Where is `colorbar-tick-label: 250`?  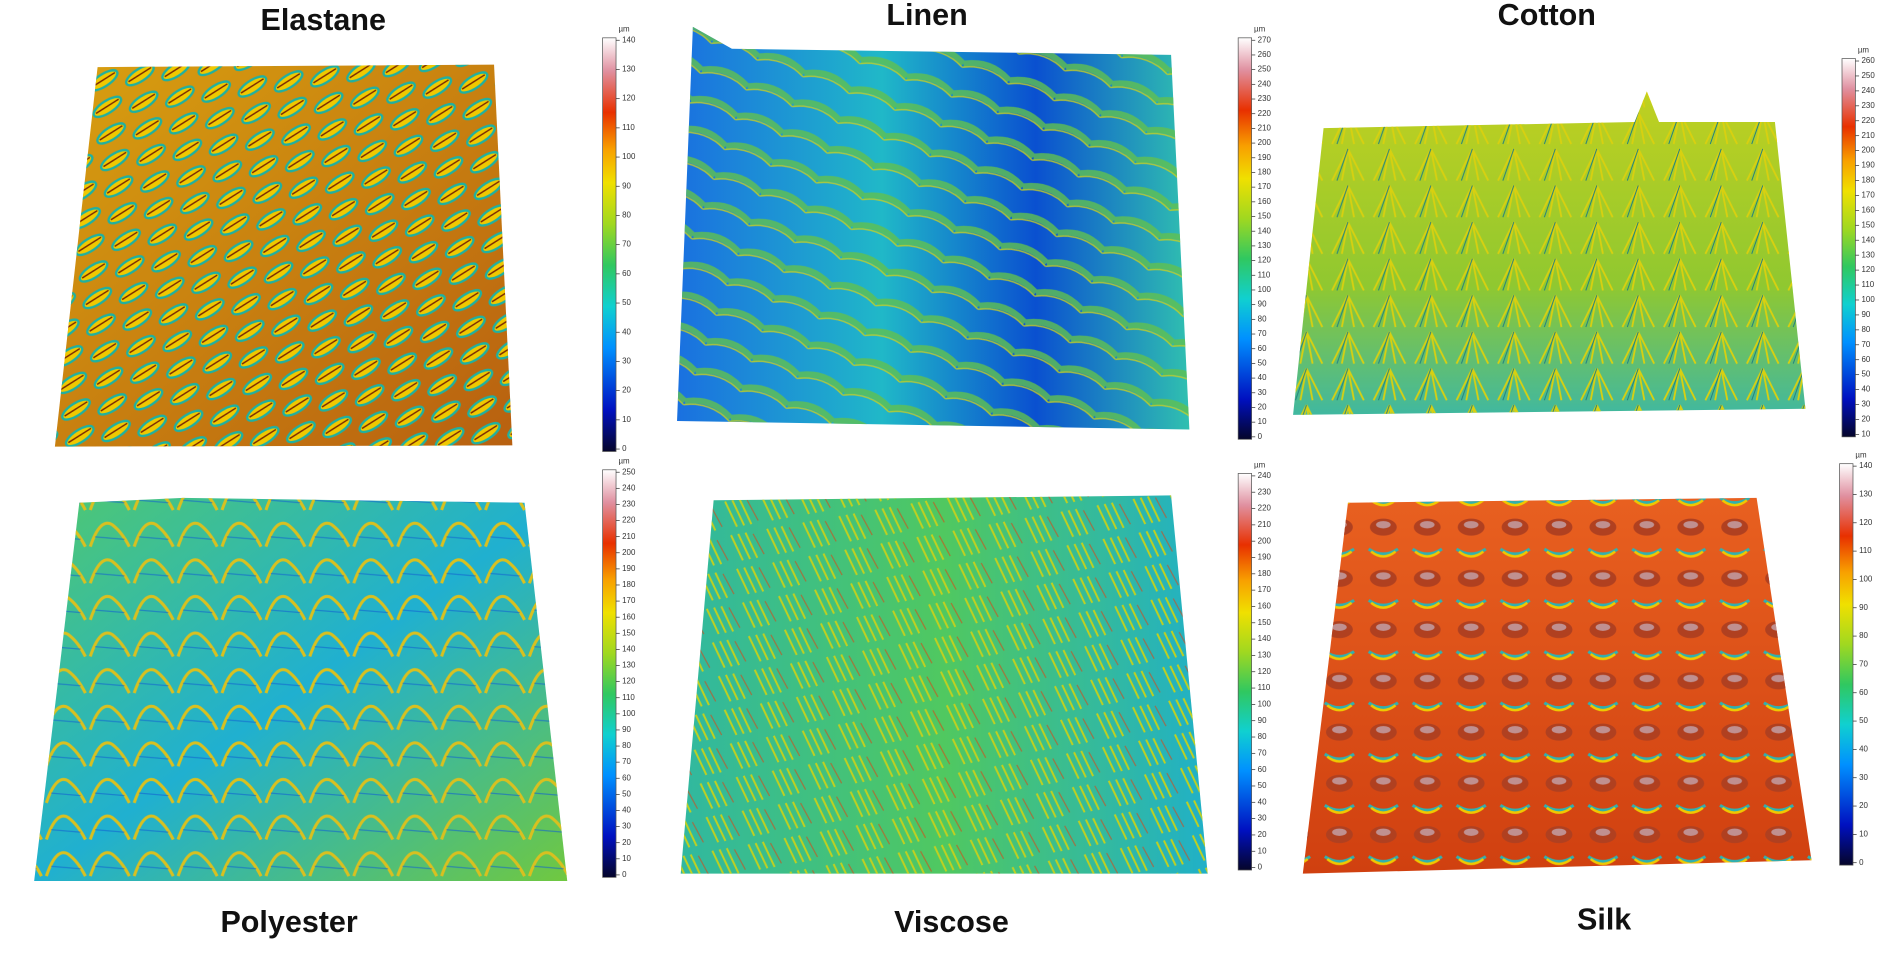 colorbar-tick-label: 250 is located at coordinates (629, 471).